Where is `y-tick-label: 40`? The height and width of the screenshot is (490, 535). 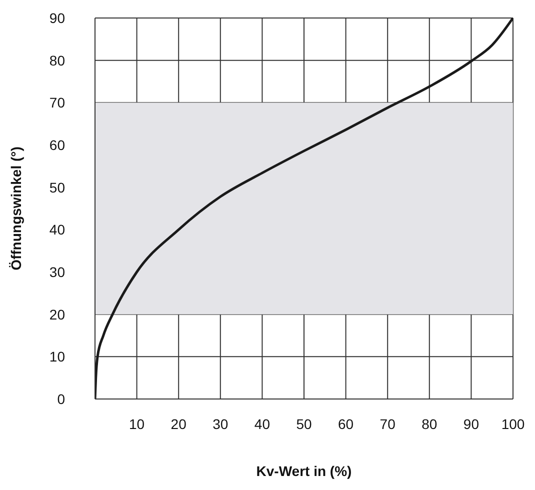 y-tick-label: 40 is located at coordinates (57, 230).